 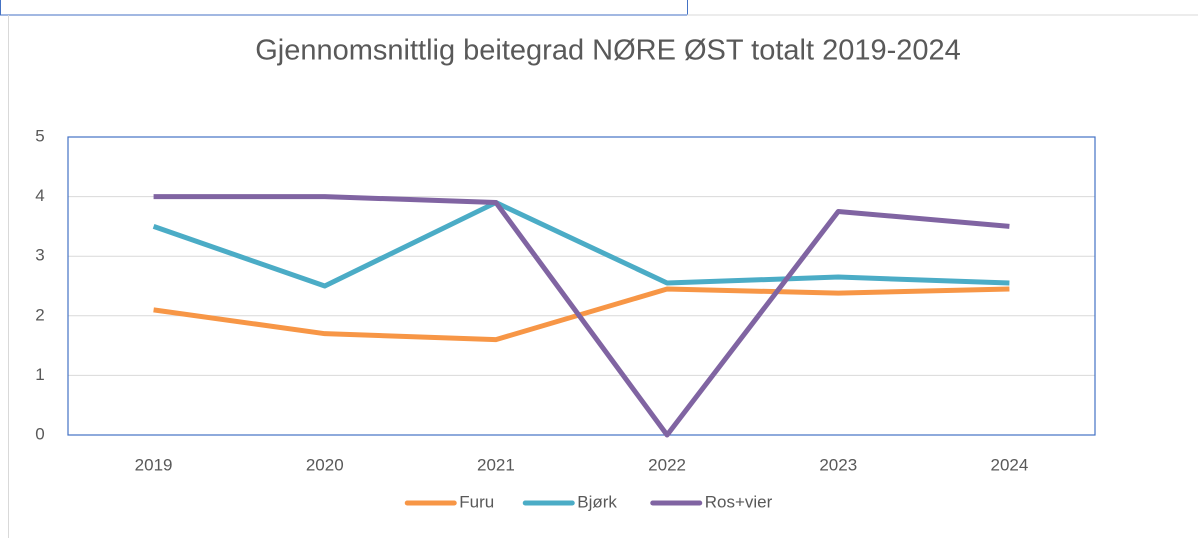 I want to click on y-tick-label: 4, so click(x=39, y=195).